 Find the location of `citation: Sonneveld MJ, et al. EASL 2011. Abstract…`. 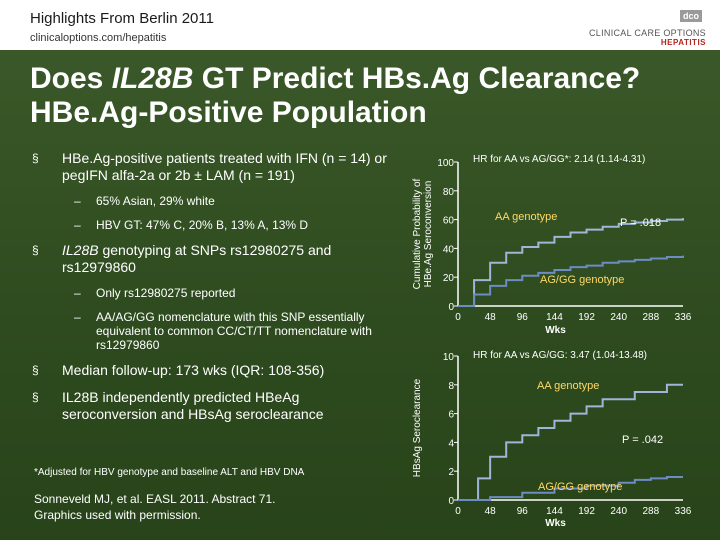

citation: Sonneveld MJ, et al. EASL 2011. Abstract… is located at coordinates (154, 507).